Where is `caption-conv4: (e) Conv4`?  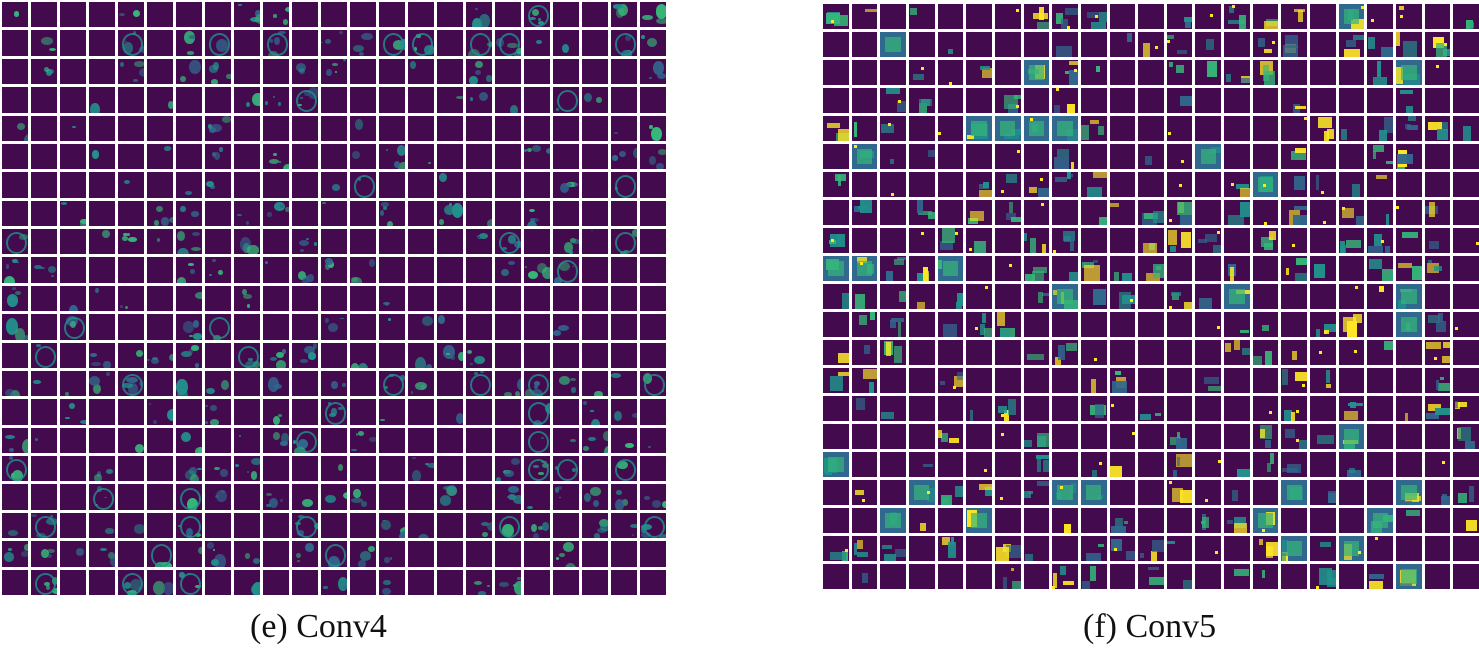 caption-conv4: (e) Conv4 is located at coordinates (318, 626).